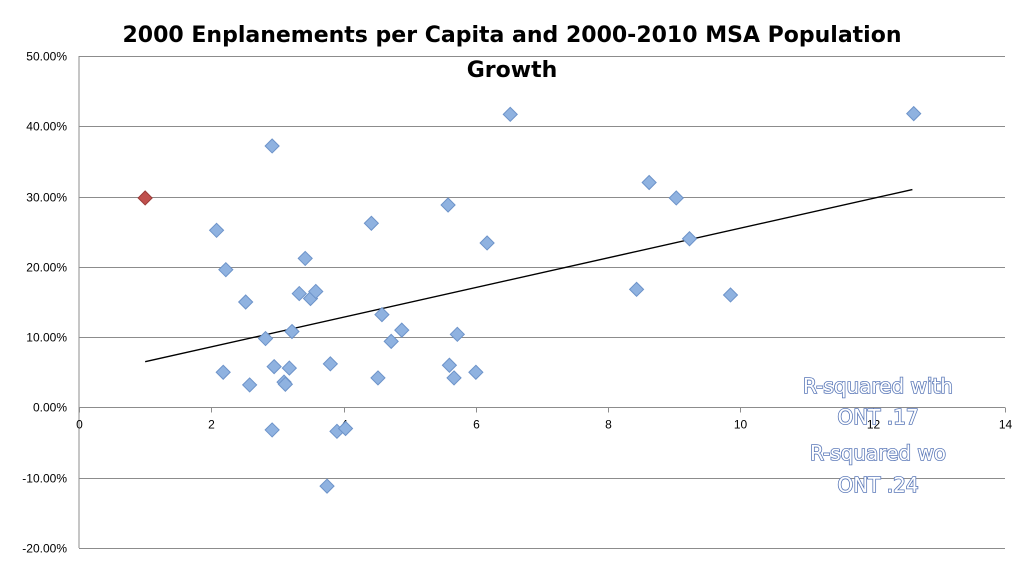  Describe the element at coordinates (46, 127) in the screenshot. I see `y-tick-label: 40.00%` at that location.